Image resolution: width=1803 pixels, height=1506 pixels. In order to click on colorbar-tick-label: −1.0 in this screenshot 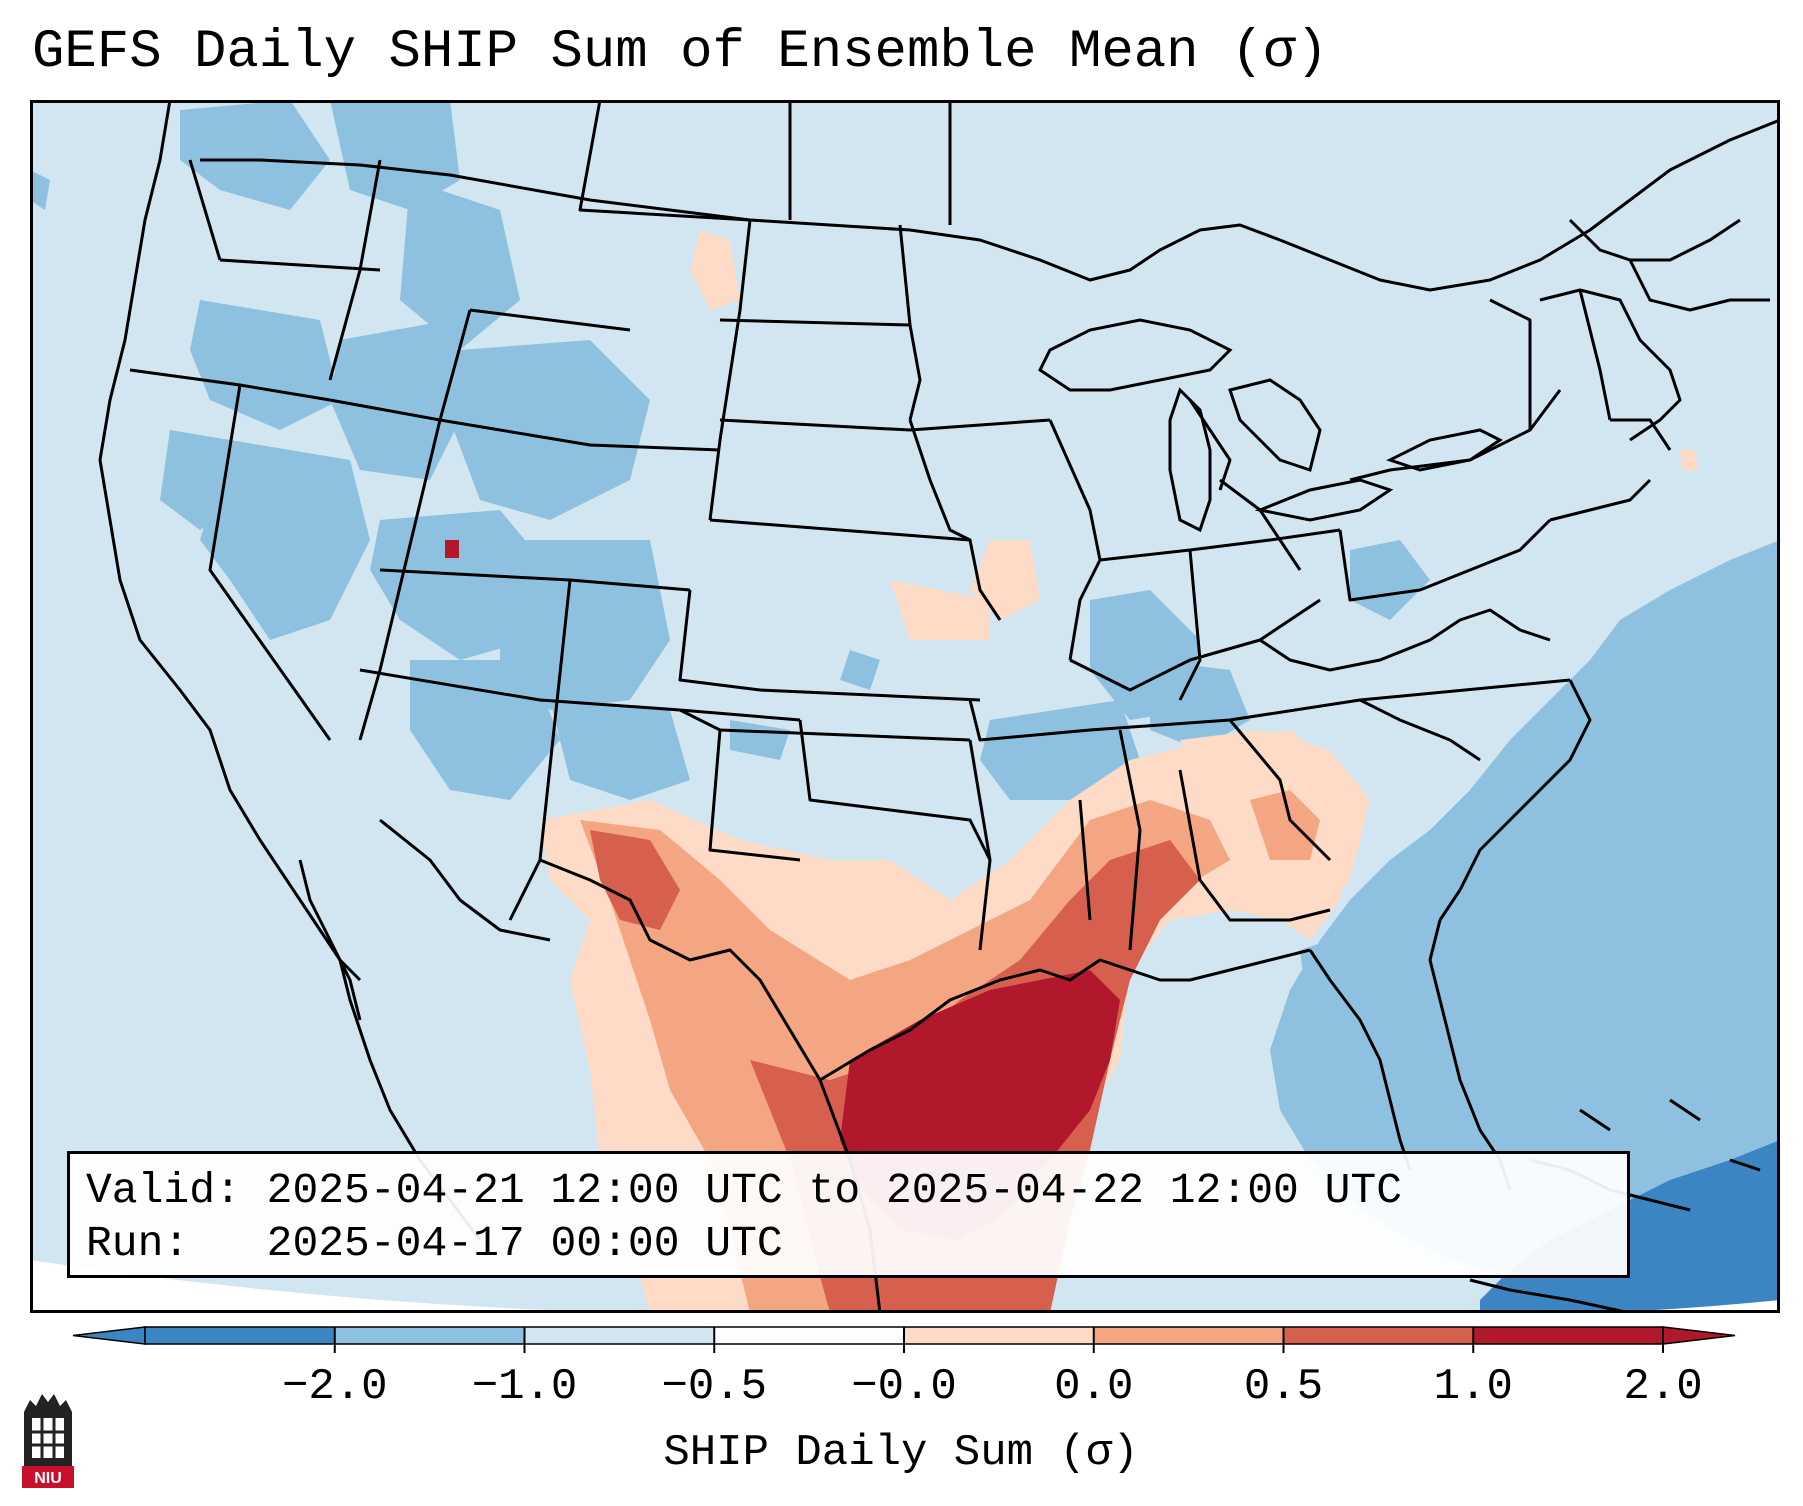, I will do `click(524, 1387)`.